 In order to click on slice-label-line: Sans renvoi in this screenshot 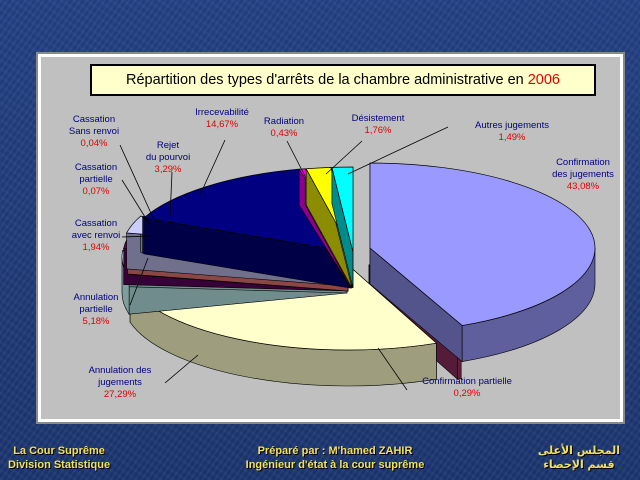, I will do `click(94, 131)`.